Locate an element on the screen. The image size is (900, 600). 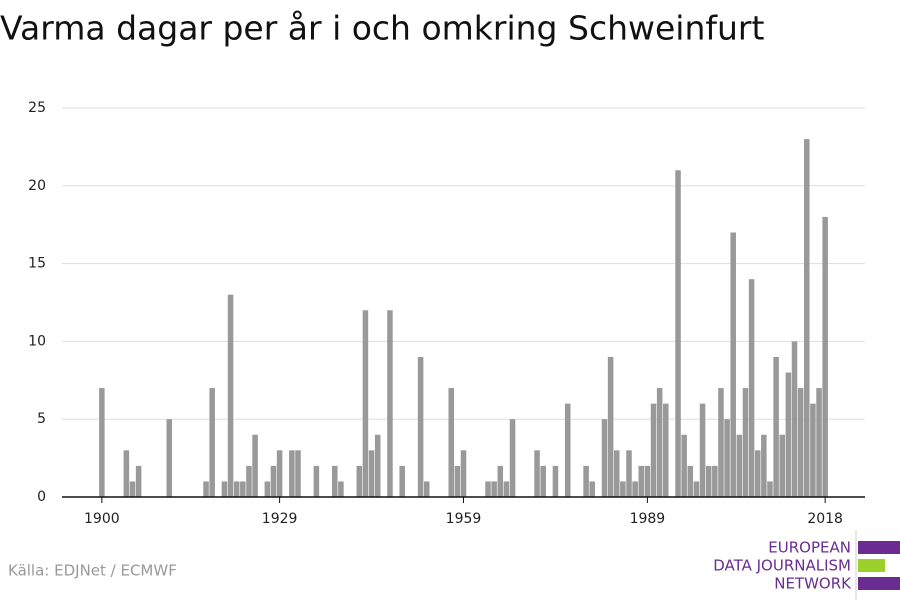
y-tick-label: 0 is located at coordinates (41, 497).